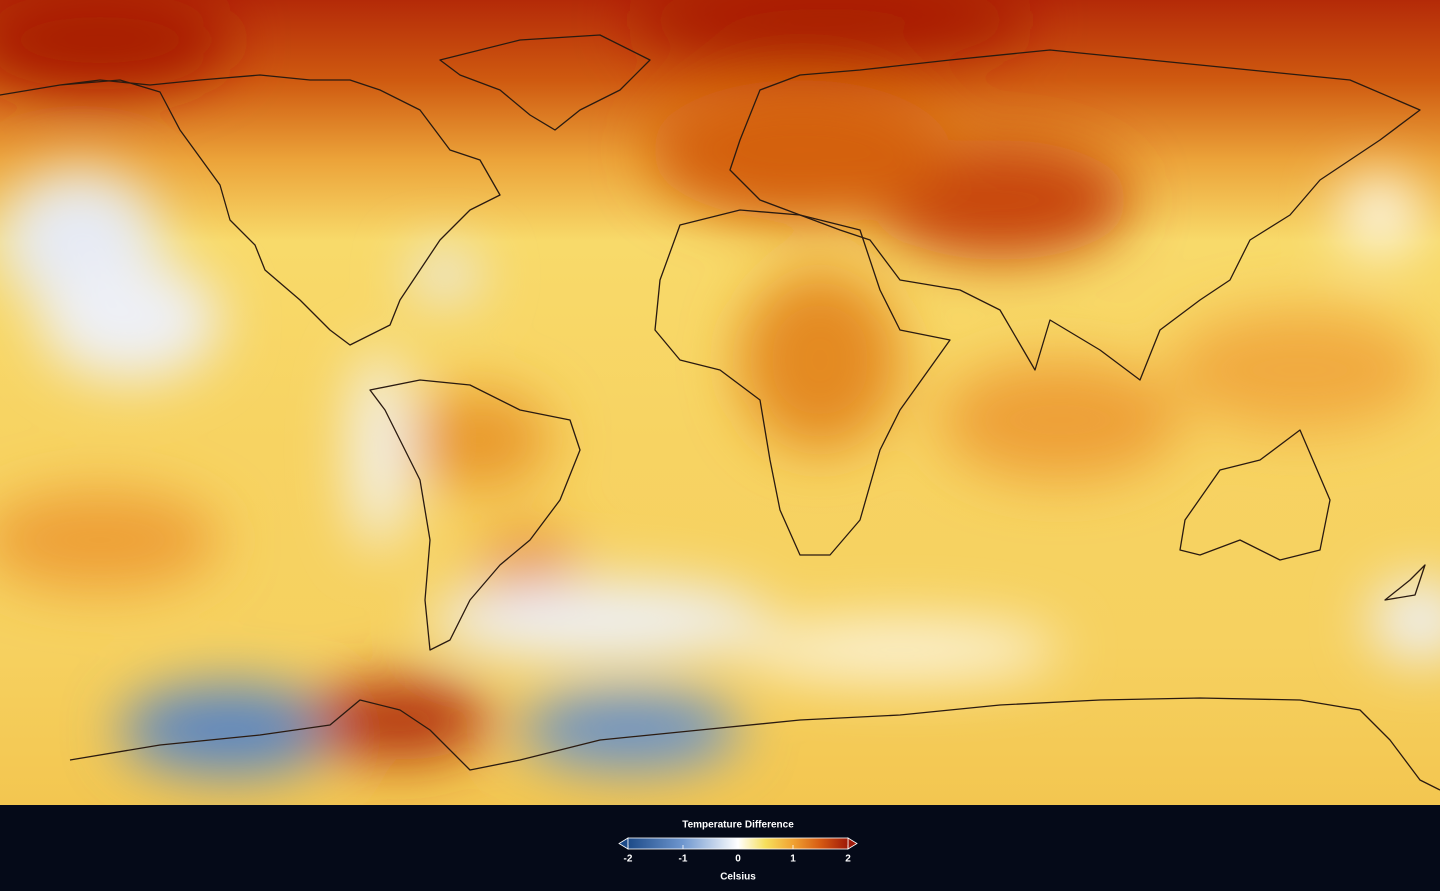  I want to click on colorbar-tick-label: 2, so click(848, 859).